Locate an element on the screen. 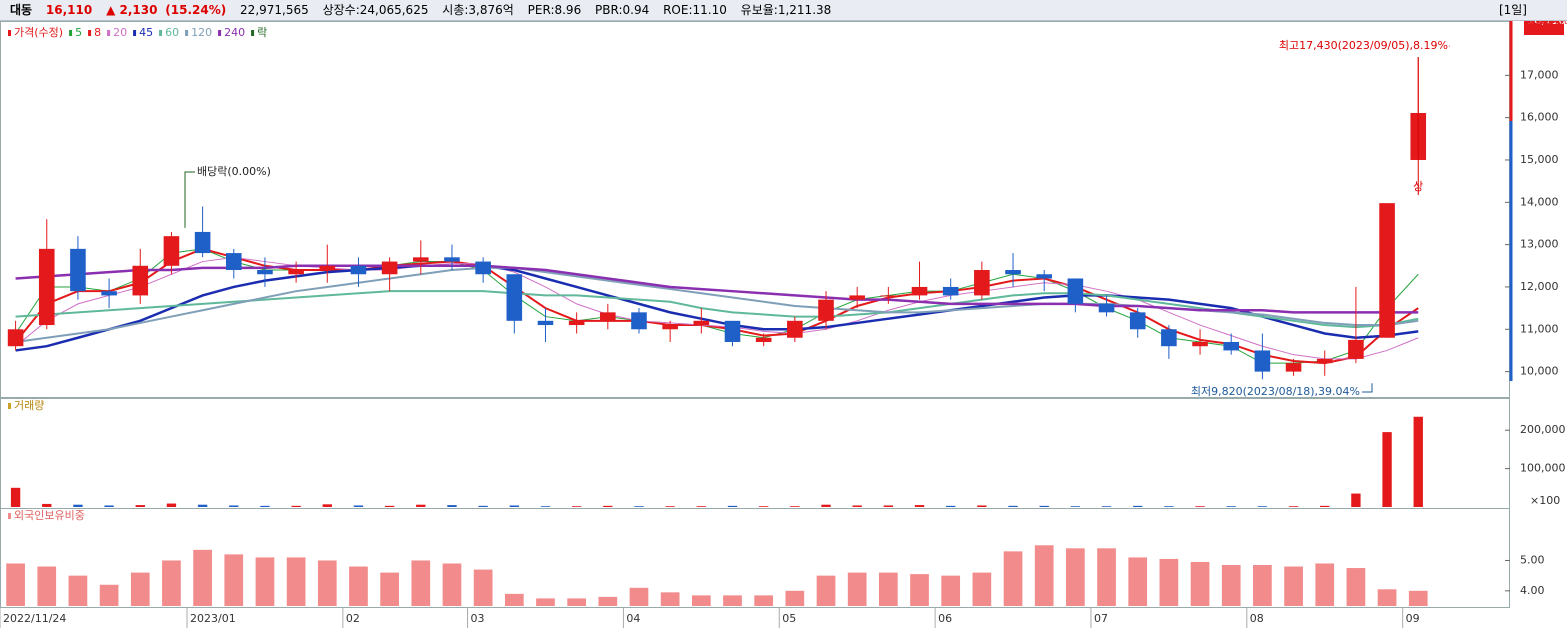 The width and height of the screenshot is (1567, 630). x-tick-label: 08 is located at coordinates (1257, 618).